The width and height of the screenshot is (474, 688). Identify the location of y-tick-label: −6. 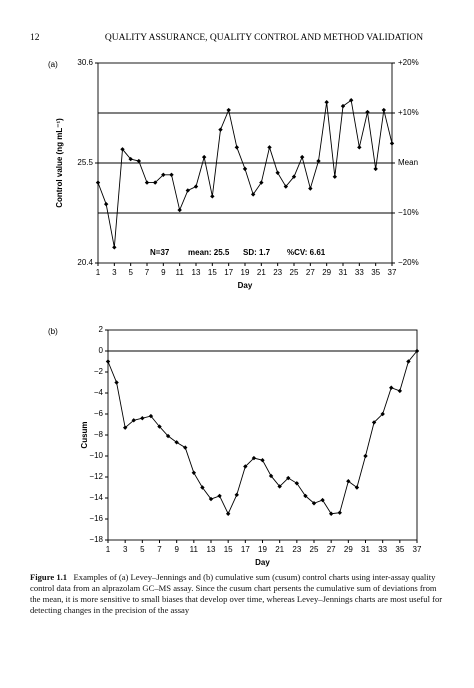
(99, 413).